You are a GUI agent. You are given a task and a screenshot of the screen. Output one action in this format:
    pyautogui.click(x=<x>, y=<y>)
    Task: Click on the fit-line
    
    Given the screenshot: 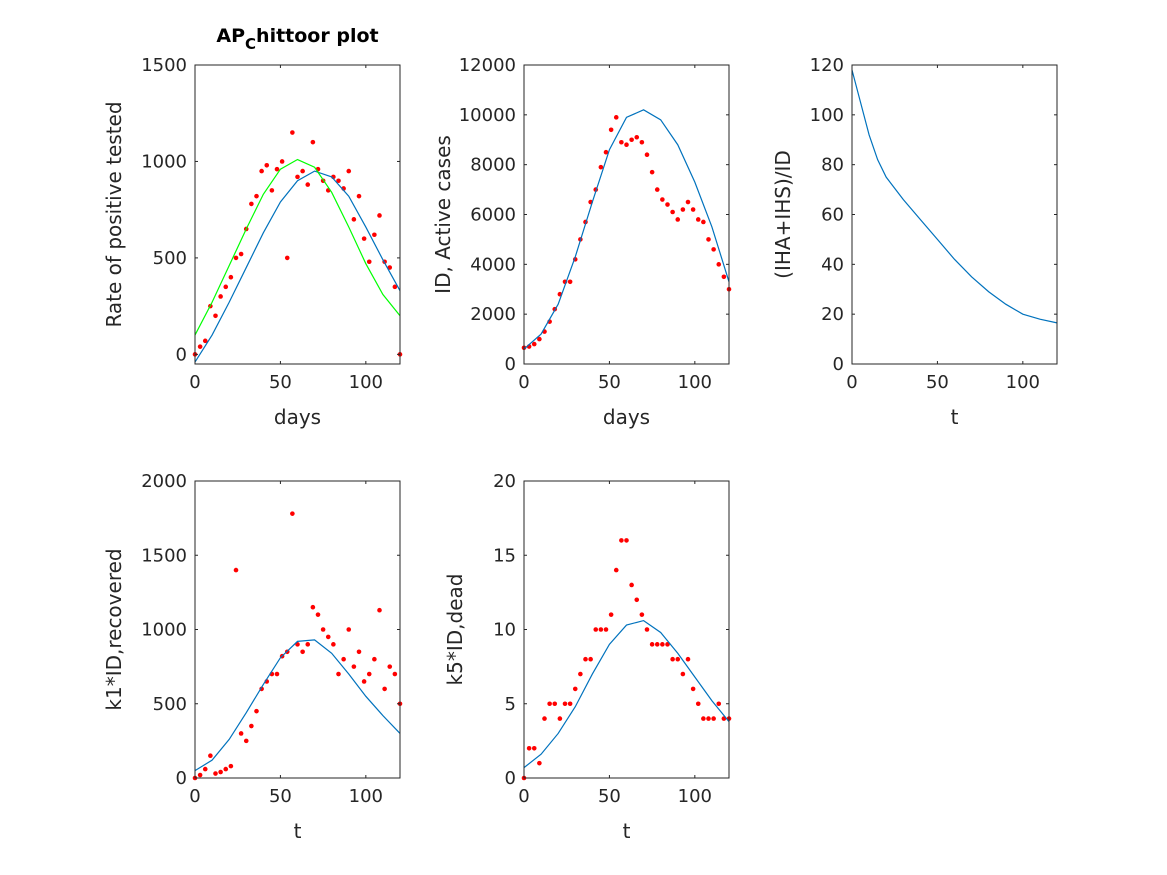 What is the action you would take?
    pyautogui.click(x=297, y=247)
    